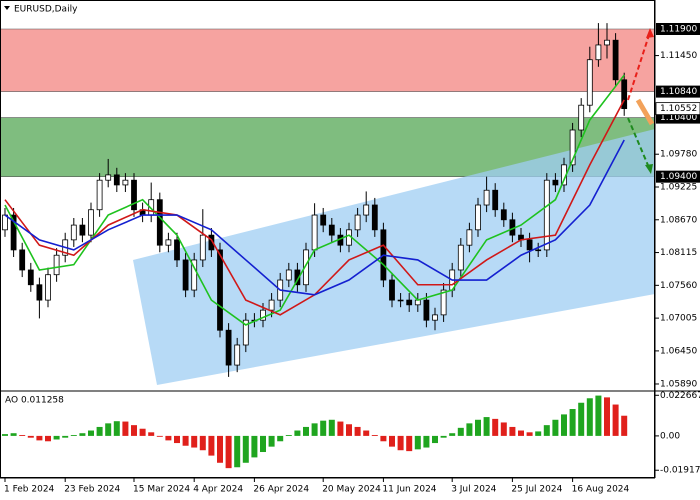 This screenshot has height=500, width=700. Describe the element at coordinates (536, 490) in the screenshot. I see `x-tick-label: 25 Jul 2024` at that location.